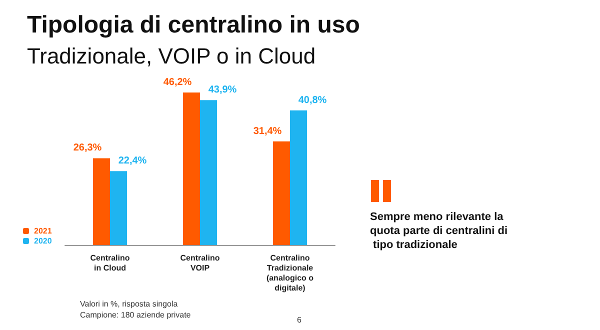 The width and height of the screenshot is (600, 330). I want to click on data-label: 31,4%, so click(267, 131).